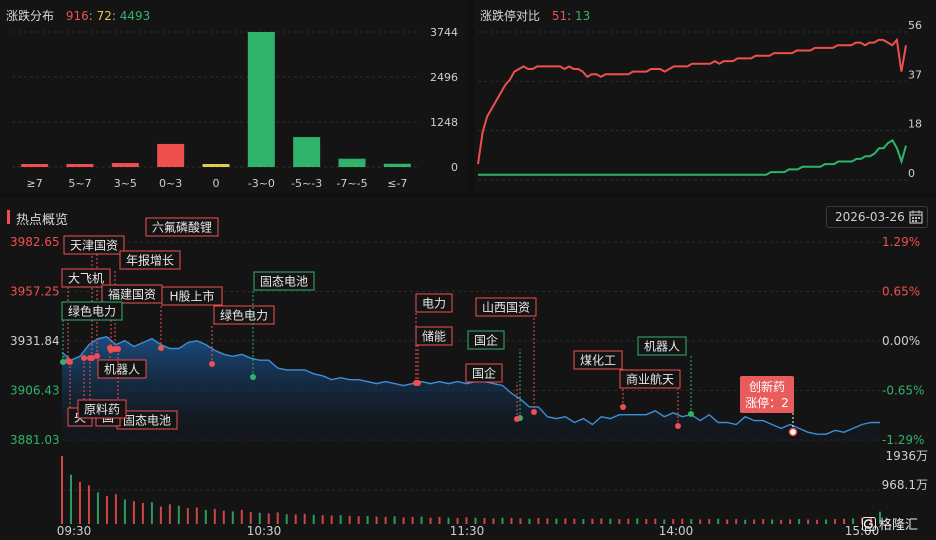 This screenshot has height=540, width=936. I want to click on x-tick-label: 5~7, so click(79, 183).